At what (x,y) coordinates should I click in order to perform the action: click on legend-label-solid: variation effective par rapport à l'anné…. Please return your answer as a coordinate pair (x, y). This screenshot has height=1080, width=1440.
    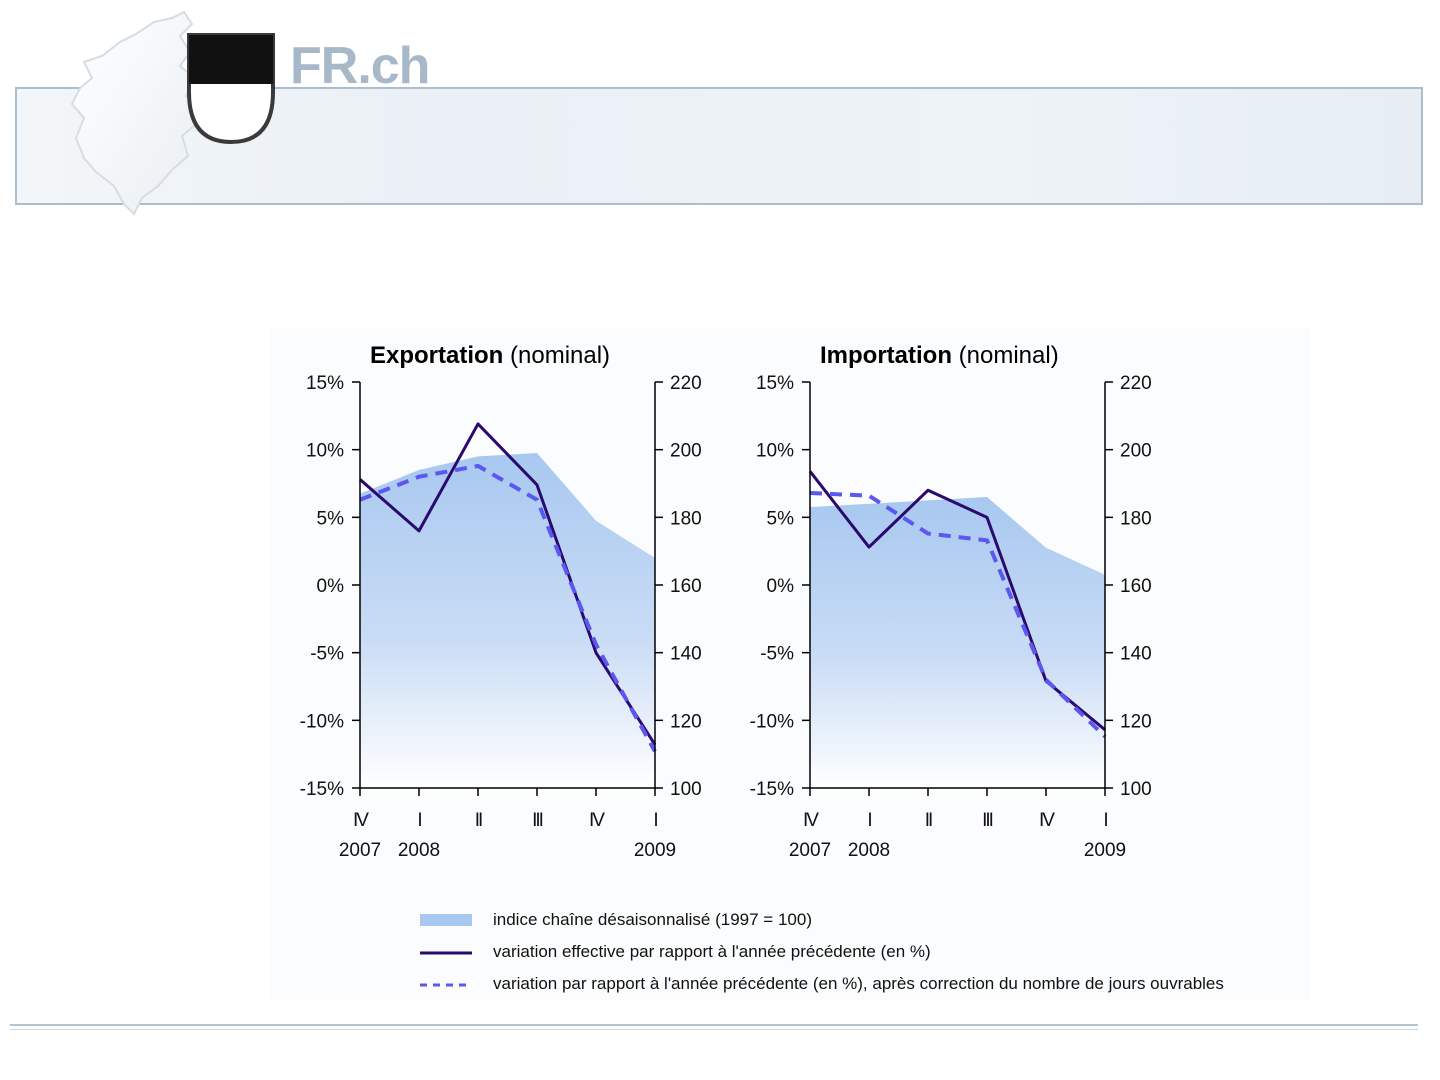
    Looking at the image, I should click on (712, 951).